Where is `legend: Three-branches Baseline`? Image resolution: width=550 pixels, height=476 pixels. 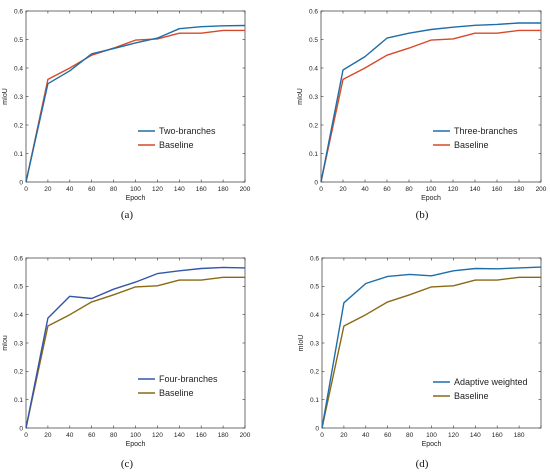
legend: Three-branches Baseline is located at coordinates (475, 138).